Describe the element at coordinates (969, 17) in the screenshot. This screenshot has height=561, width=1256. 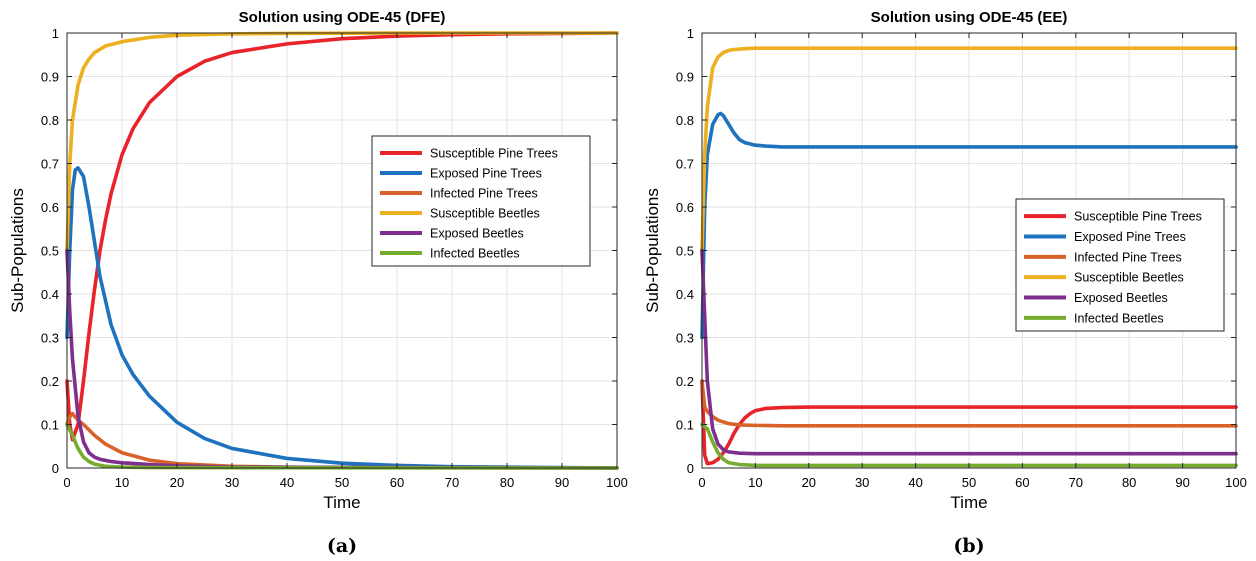
I see `chart-title: Solution using ODE-45 (EE)` at that location.